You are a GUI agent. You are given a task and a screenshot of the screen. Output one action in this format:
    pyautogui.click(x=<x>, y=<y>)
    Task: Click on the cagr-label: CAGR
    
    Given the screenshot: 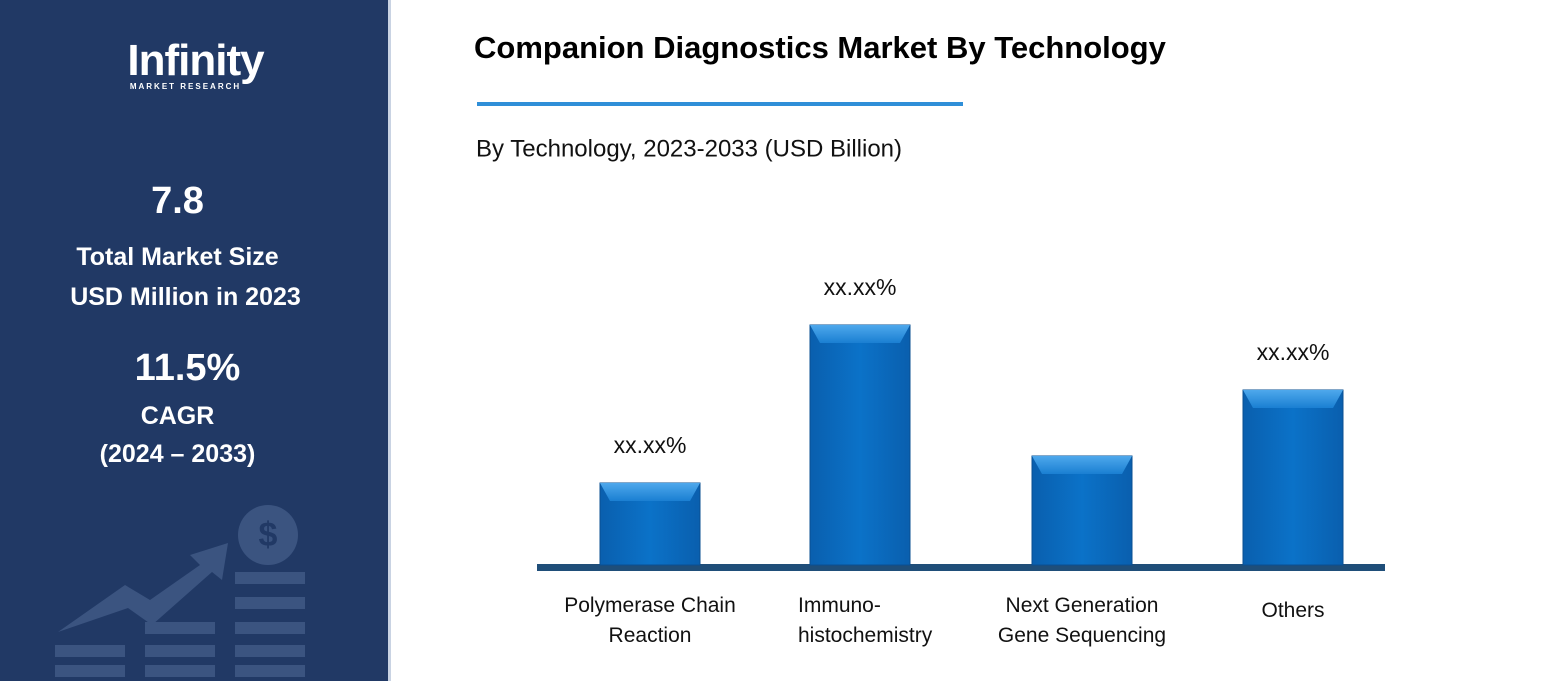 What is the action you would take?
    pyautogui.click(x=177, y=416)
    